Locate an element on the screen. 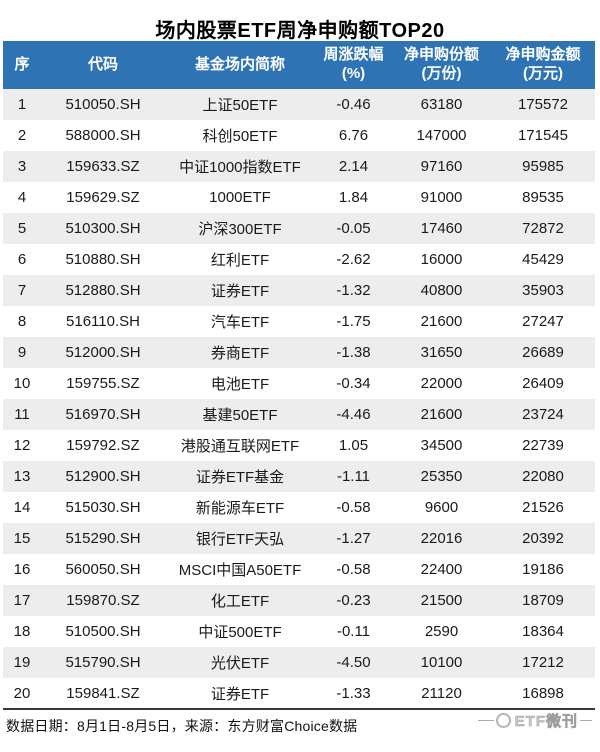  cell-net-sub-shares: 22000 is located at coordinates (441, 383).